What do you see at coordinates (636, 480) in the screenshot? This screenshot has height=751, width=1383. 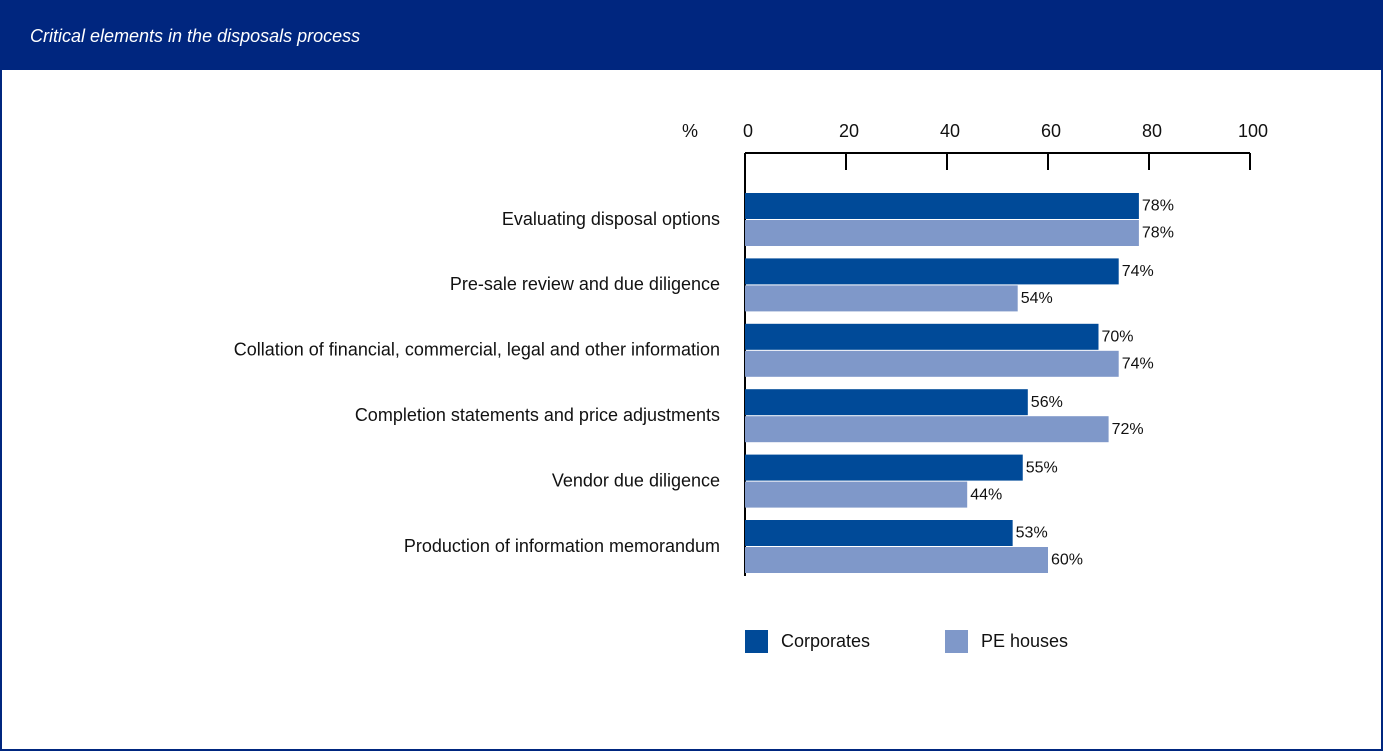 I see `category-label: Vendor due diligence` at bounding box center [636, 480].